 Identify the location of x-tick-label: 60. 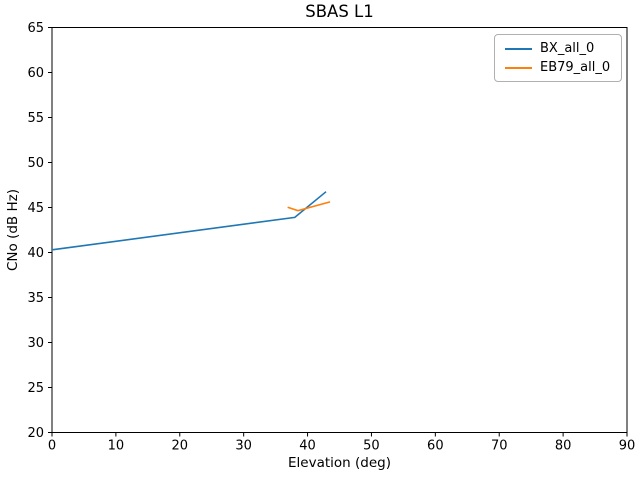
(435, 446).